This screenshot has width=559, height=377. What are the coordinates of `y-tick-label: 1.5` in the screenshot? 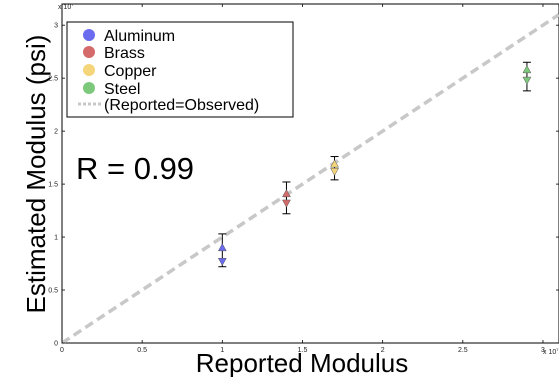 It's located at (53, 185).